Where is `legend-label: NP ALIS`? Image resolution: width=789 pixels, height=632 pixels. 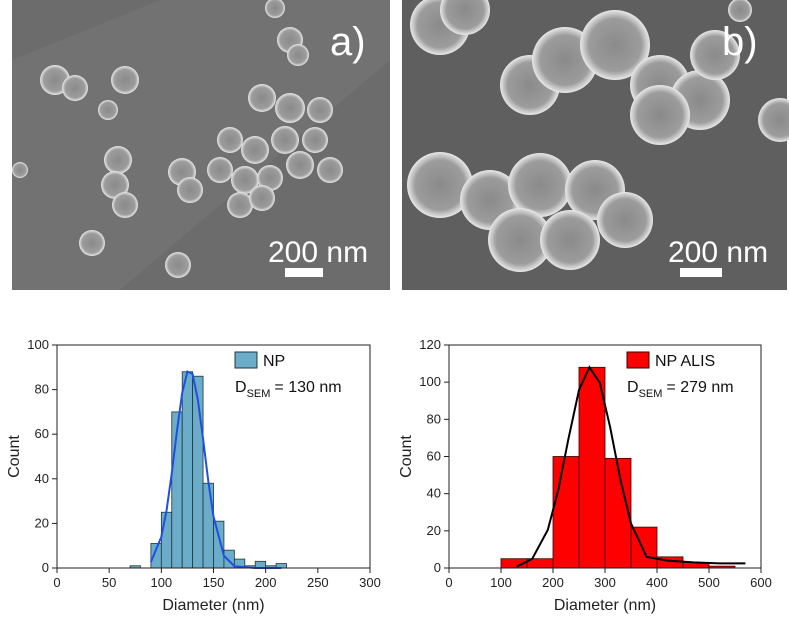 legend-label: NP ALIS is located at coordinates (685, 361).